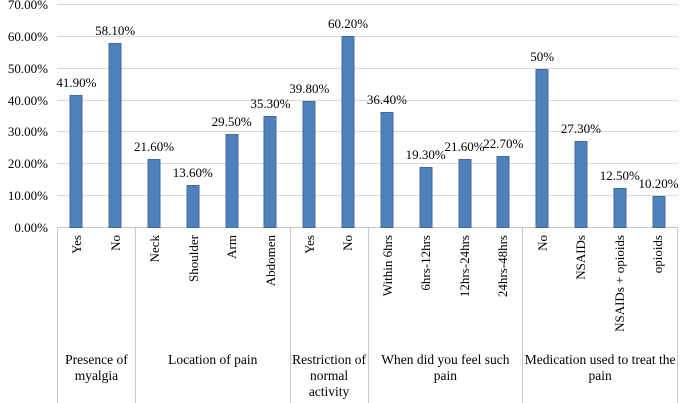  What do you see at coordinates (115, 30) in the screenshot?
I see `bar-value-label: 58.10%` at bounding box center [115, 30].